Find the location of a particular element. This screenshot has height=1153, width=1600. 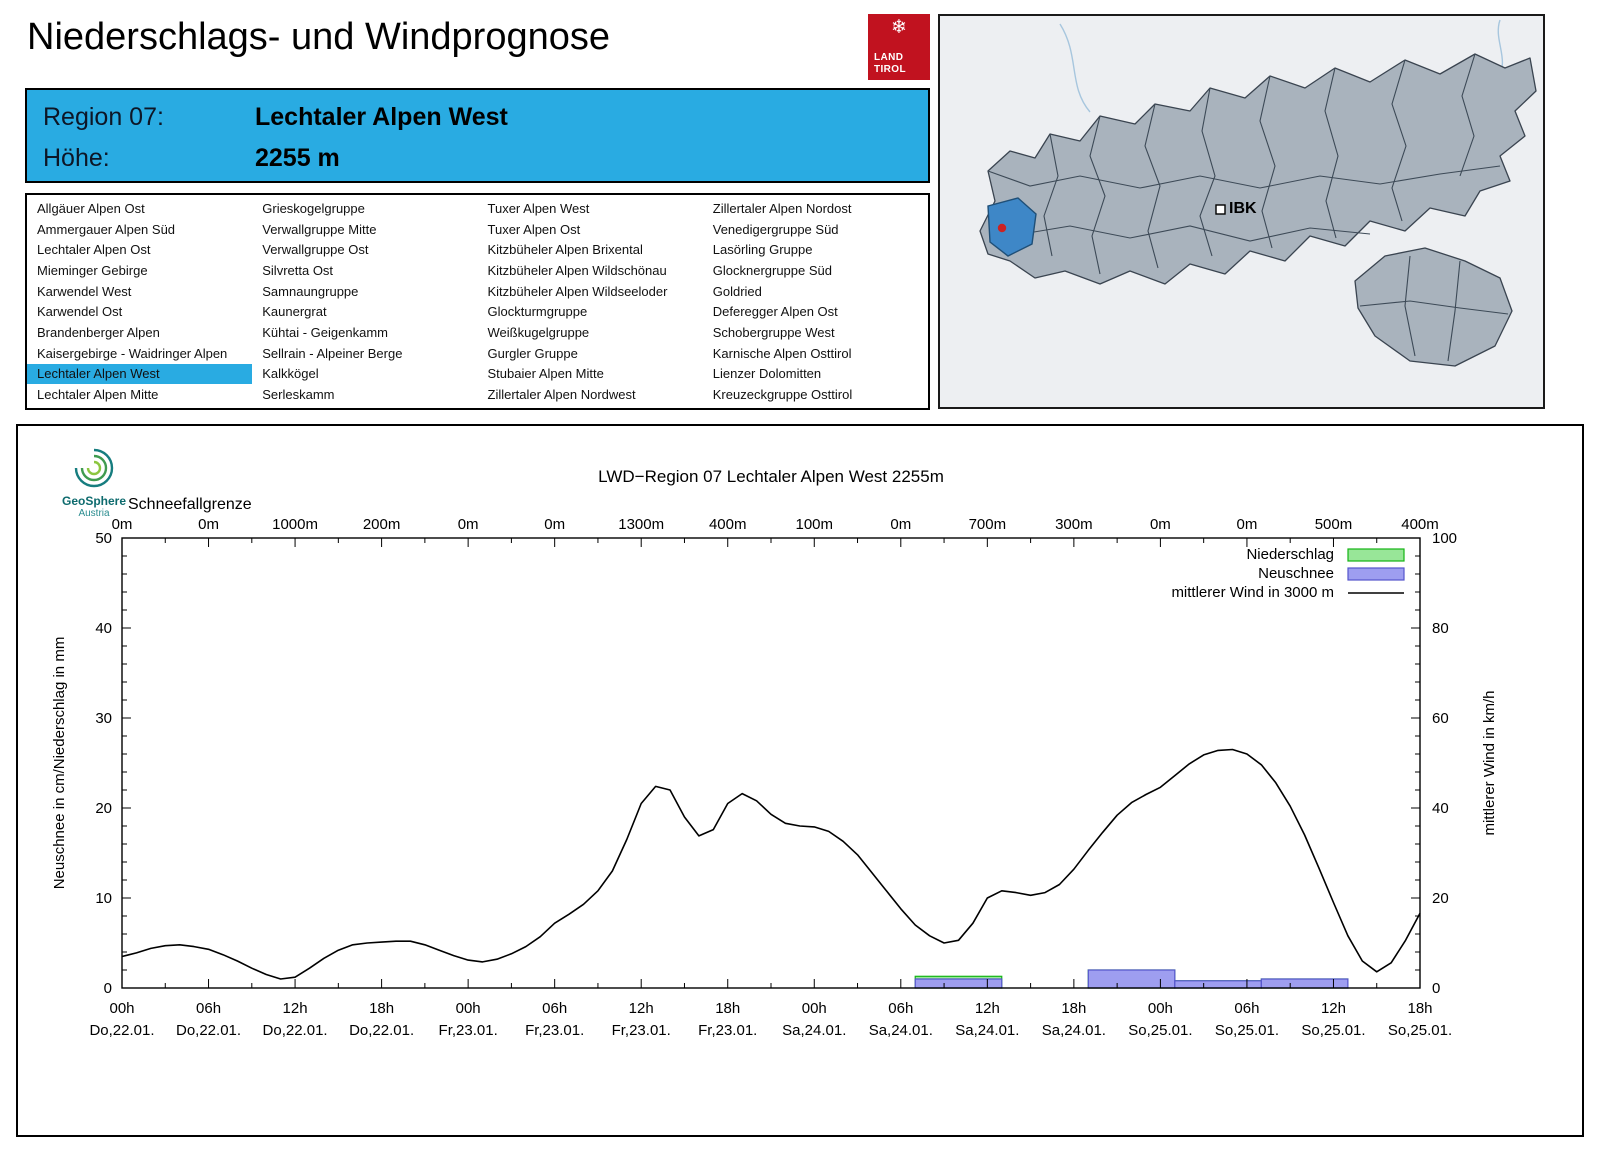

region-list-item: Schobergruppe West is located at coordinates (773, 333).